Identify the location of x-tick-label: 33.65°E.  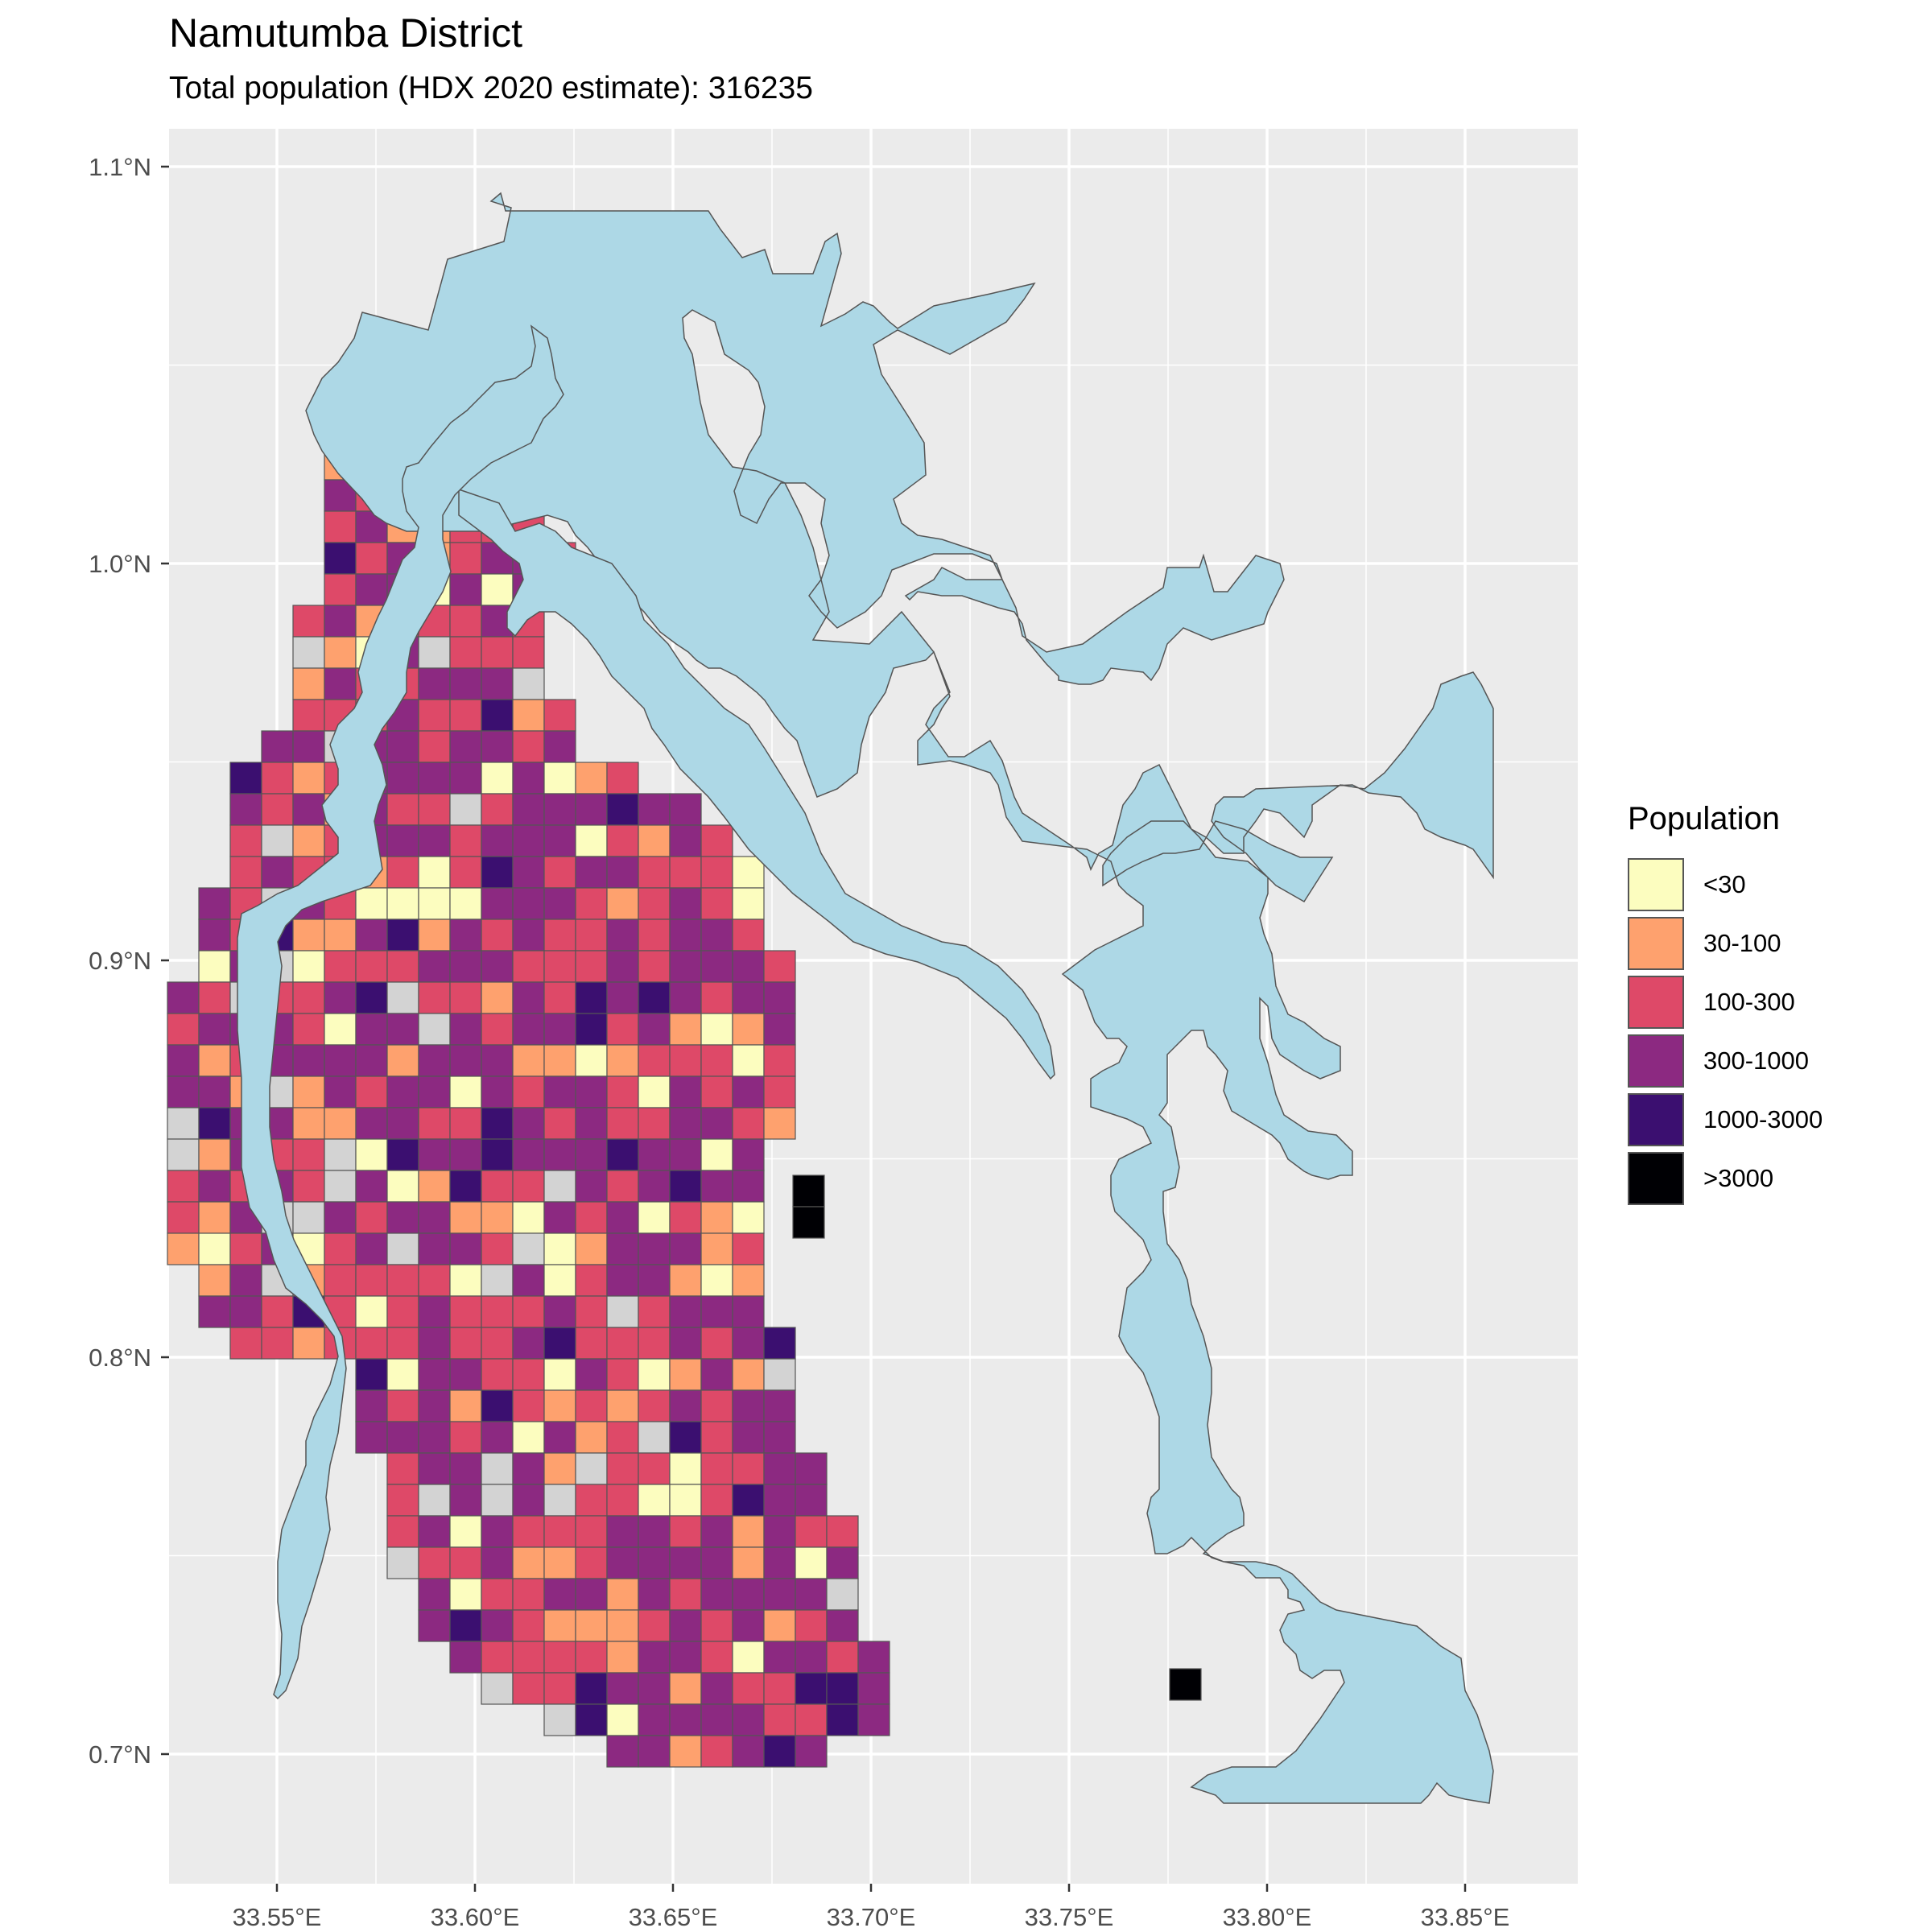
(673, 1917).